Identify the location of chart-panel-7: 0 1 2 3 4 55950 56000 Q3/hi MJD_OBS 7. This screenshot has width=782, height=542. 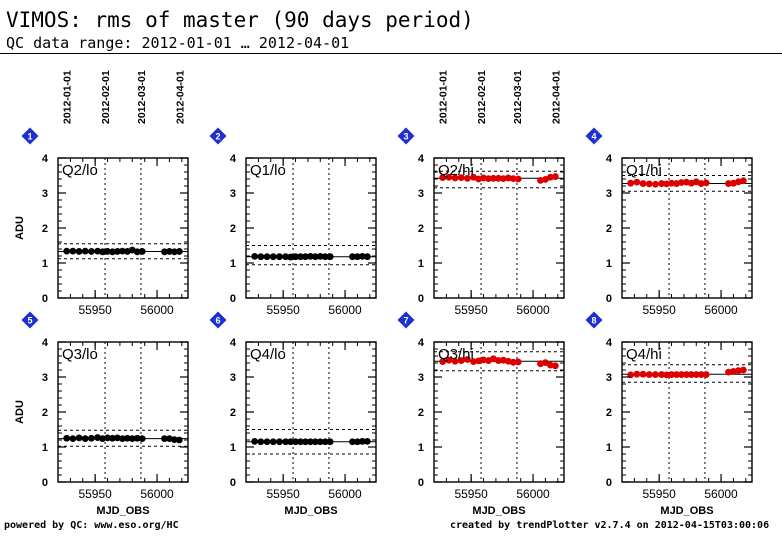
(481, 414).